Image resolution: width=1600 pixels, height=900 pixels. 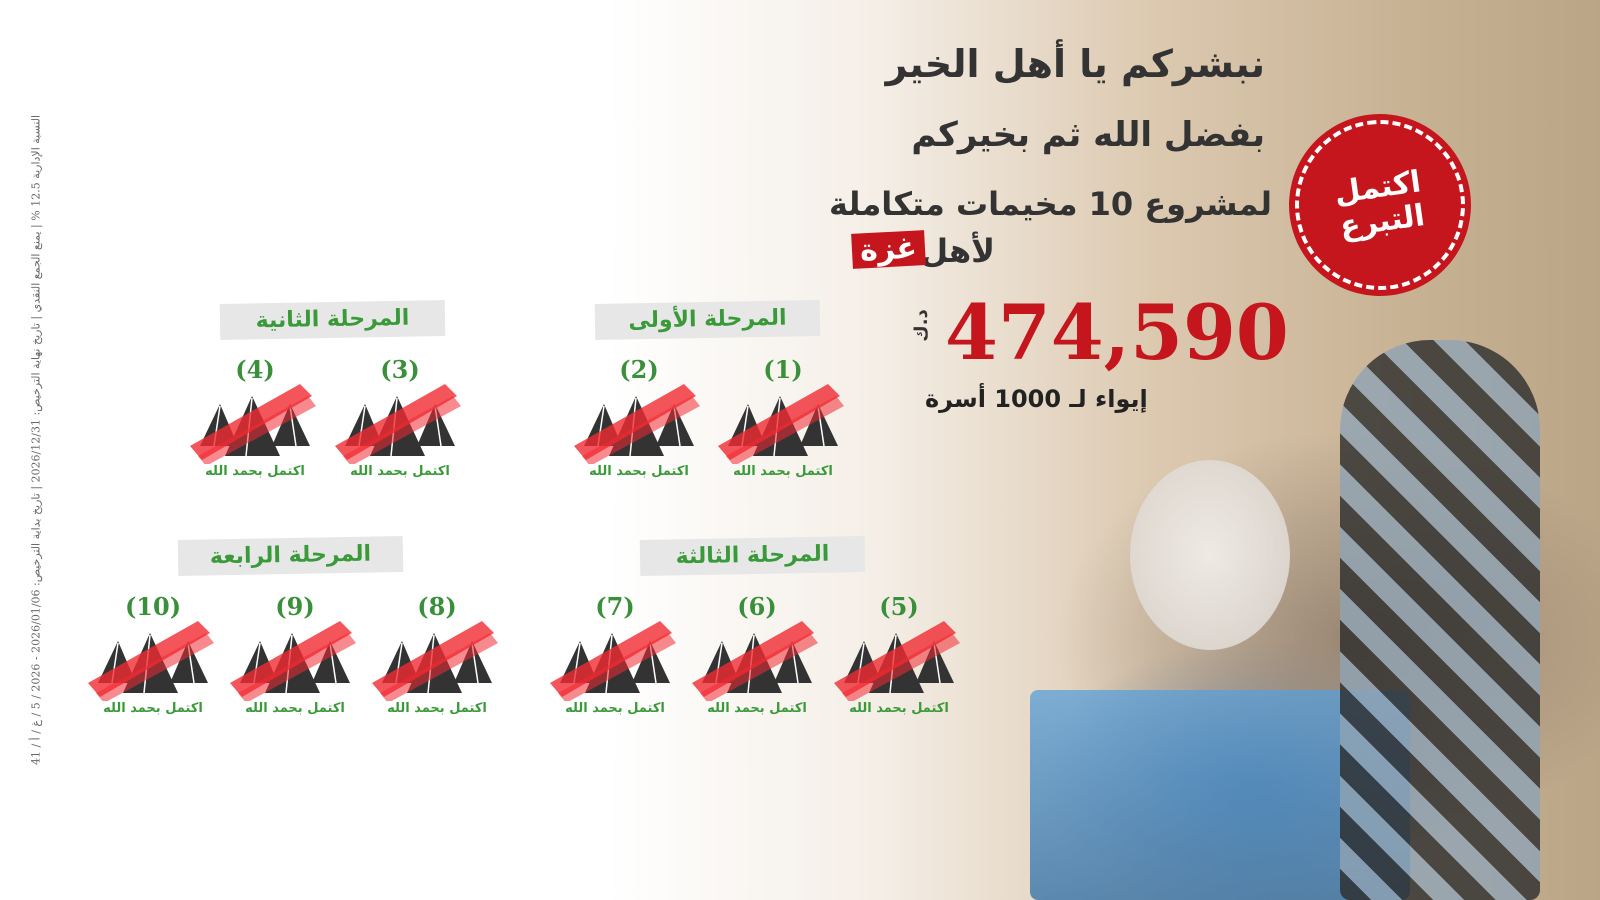 I want to click on currency-label: د.ك, so click(x=921, y=325).